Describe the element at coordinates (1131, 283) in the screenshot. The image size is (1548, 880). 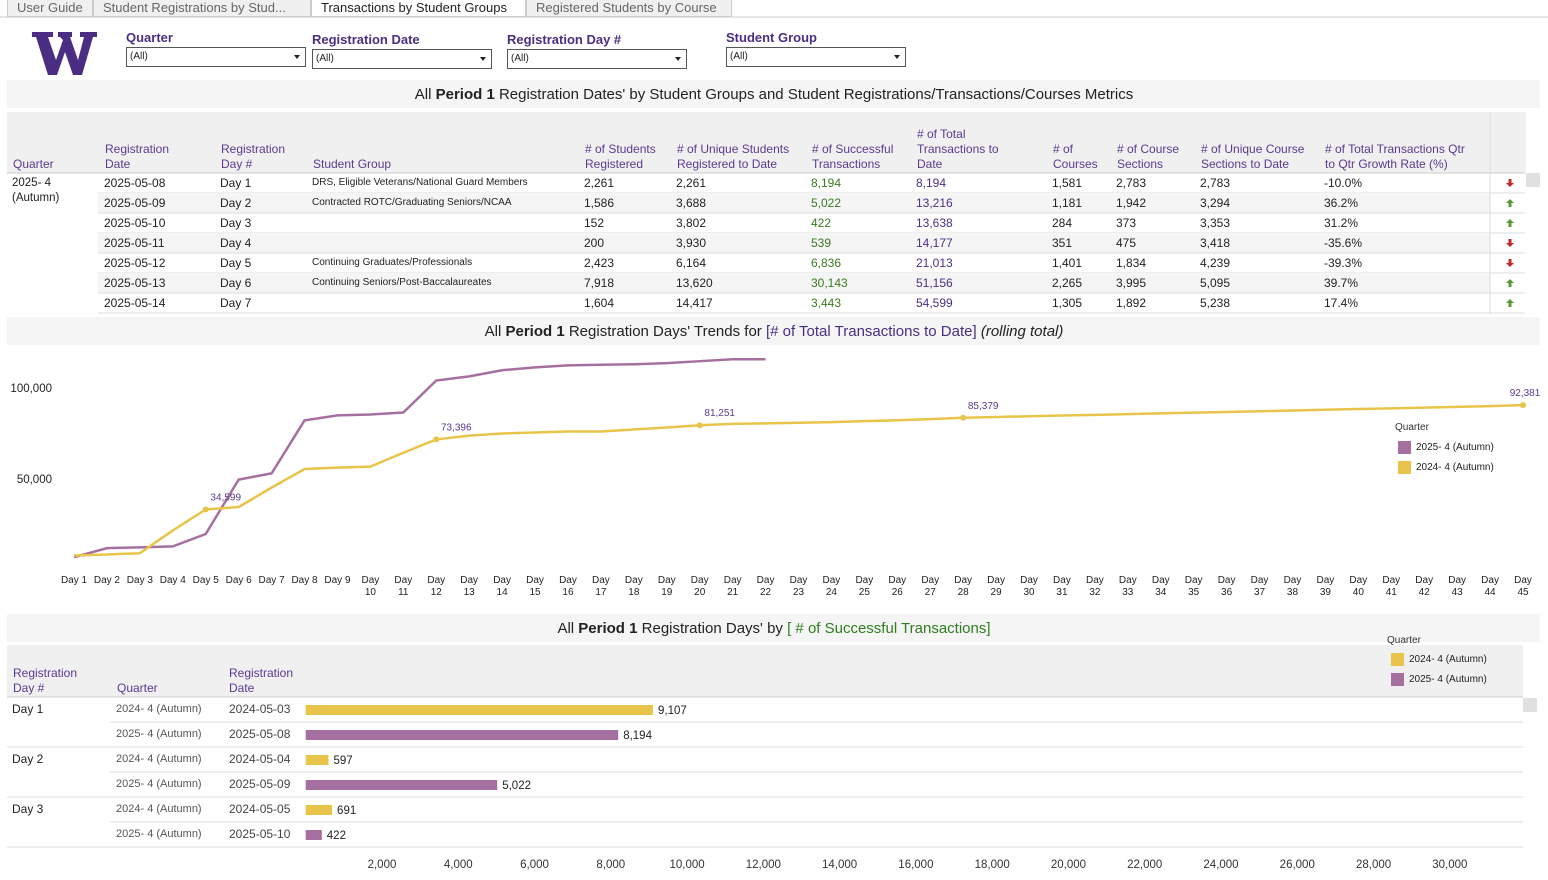
I see `table-cell: 3,995` at that location.